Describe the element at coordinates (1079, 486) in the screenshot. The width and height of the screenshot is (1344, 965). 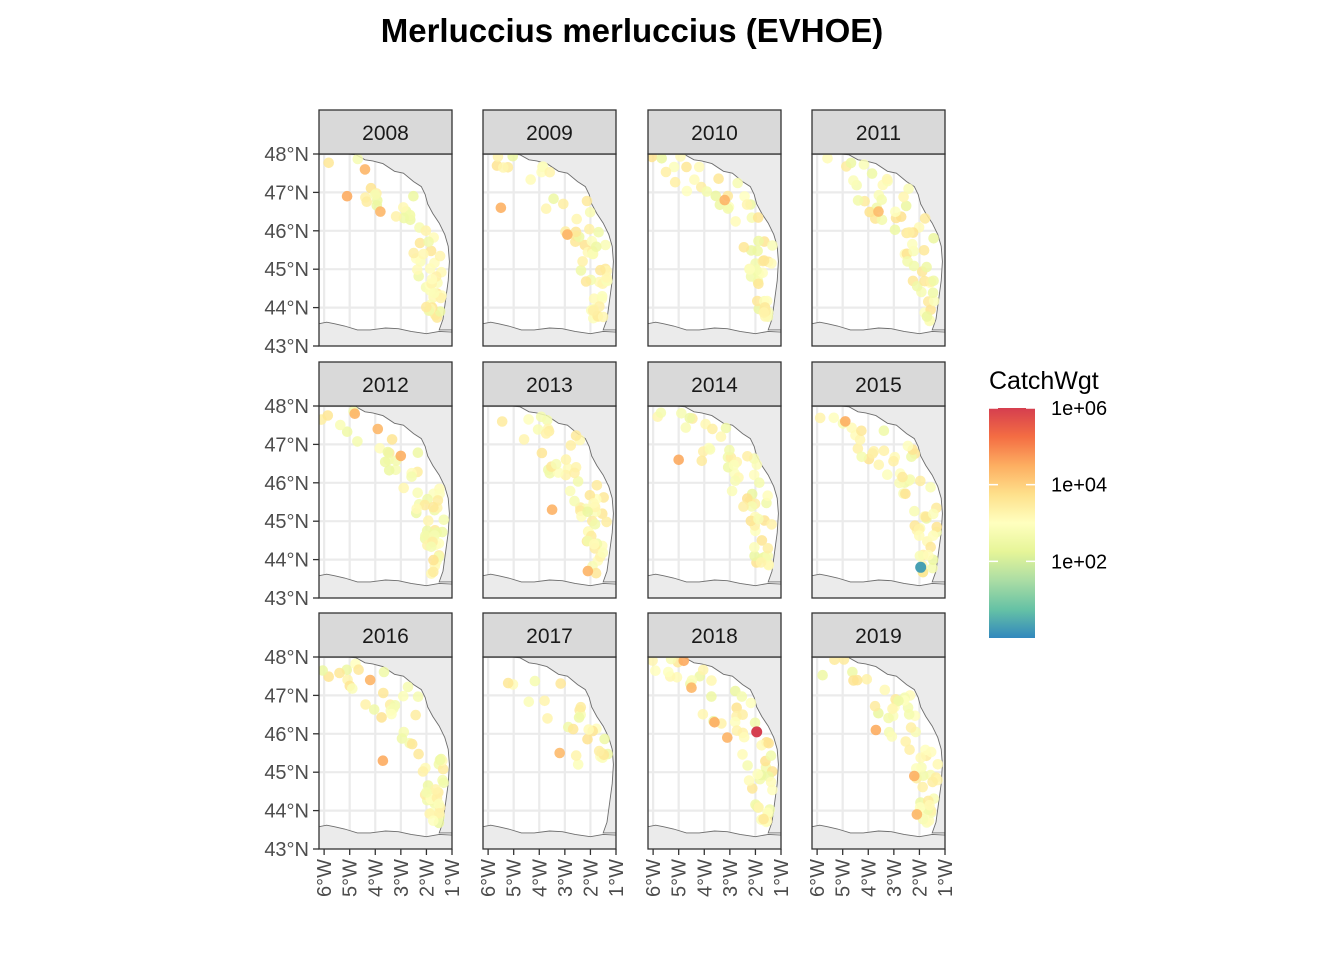
I see `legend-break-label: 1e+04` at that location.